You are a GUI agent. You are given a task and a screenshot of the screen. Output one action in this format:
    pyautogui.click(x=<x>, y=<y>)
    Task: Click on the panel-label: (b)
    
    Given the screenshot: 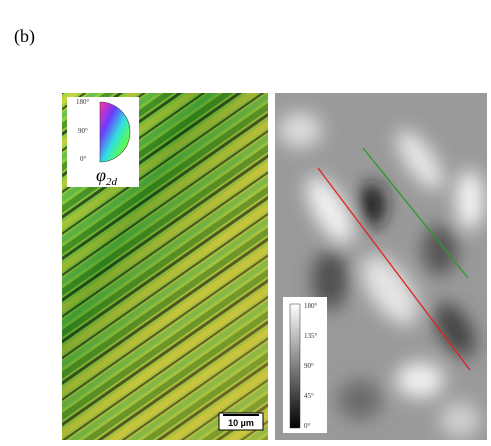 What is the action you would take?
    pyautogui.click(x=24, y=36)
    